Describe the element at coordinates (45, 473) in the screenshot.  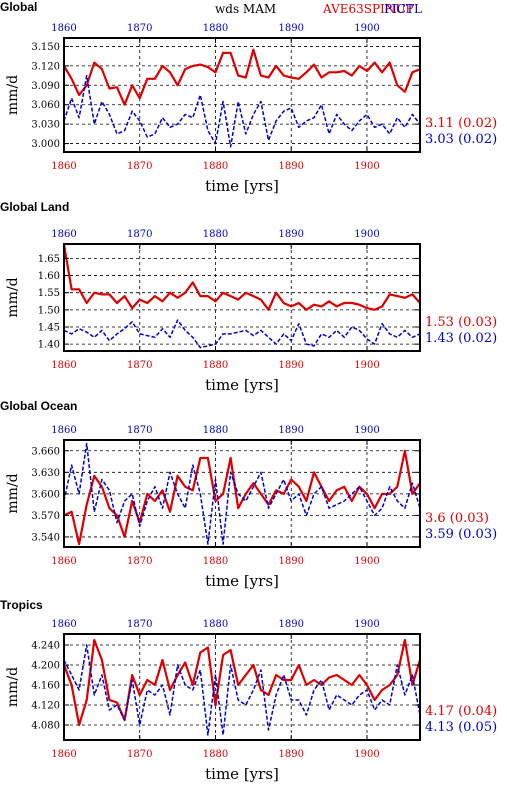
I see `panel-2-ytick-label: 3.630` at that location.